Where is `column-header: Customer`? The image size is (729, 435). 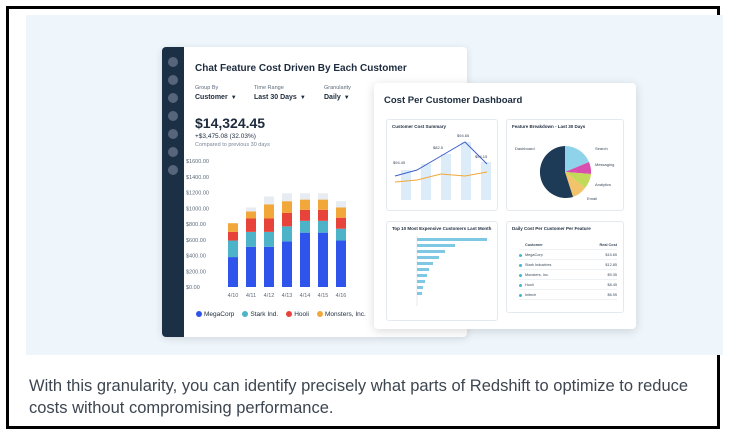
column-header: Customer is located at coordinates (534, 245).